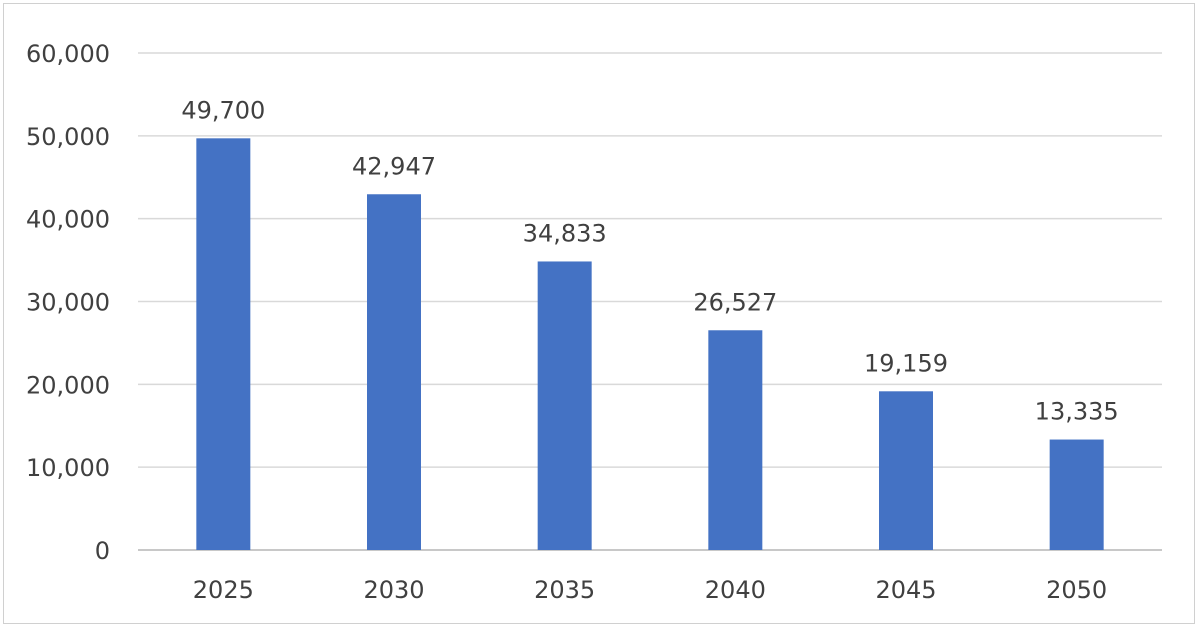  I want to click on bar-2040, so click(735, 440).